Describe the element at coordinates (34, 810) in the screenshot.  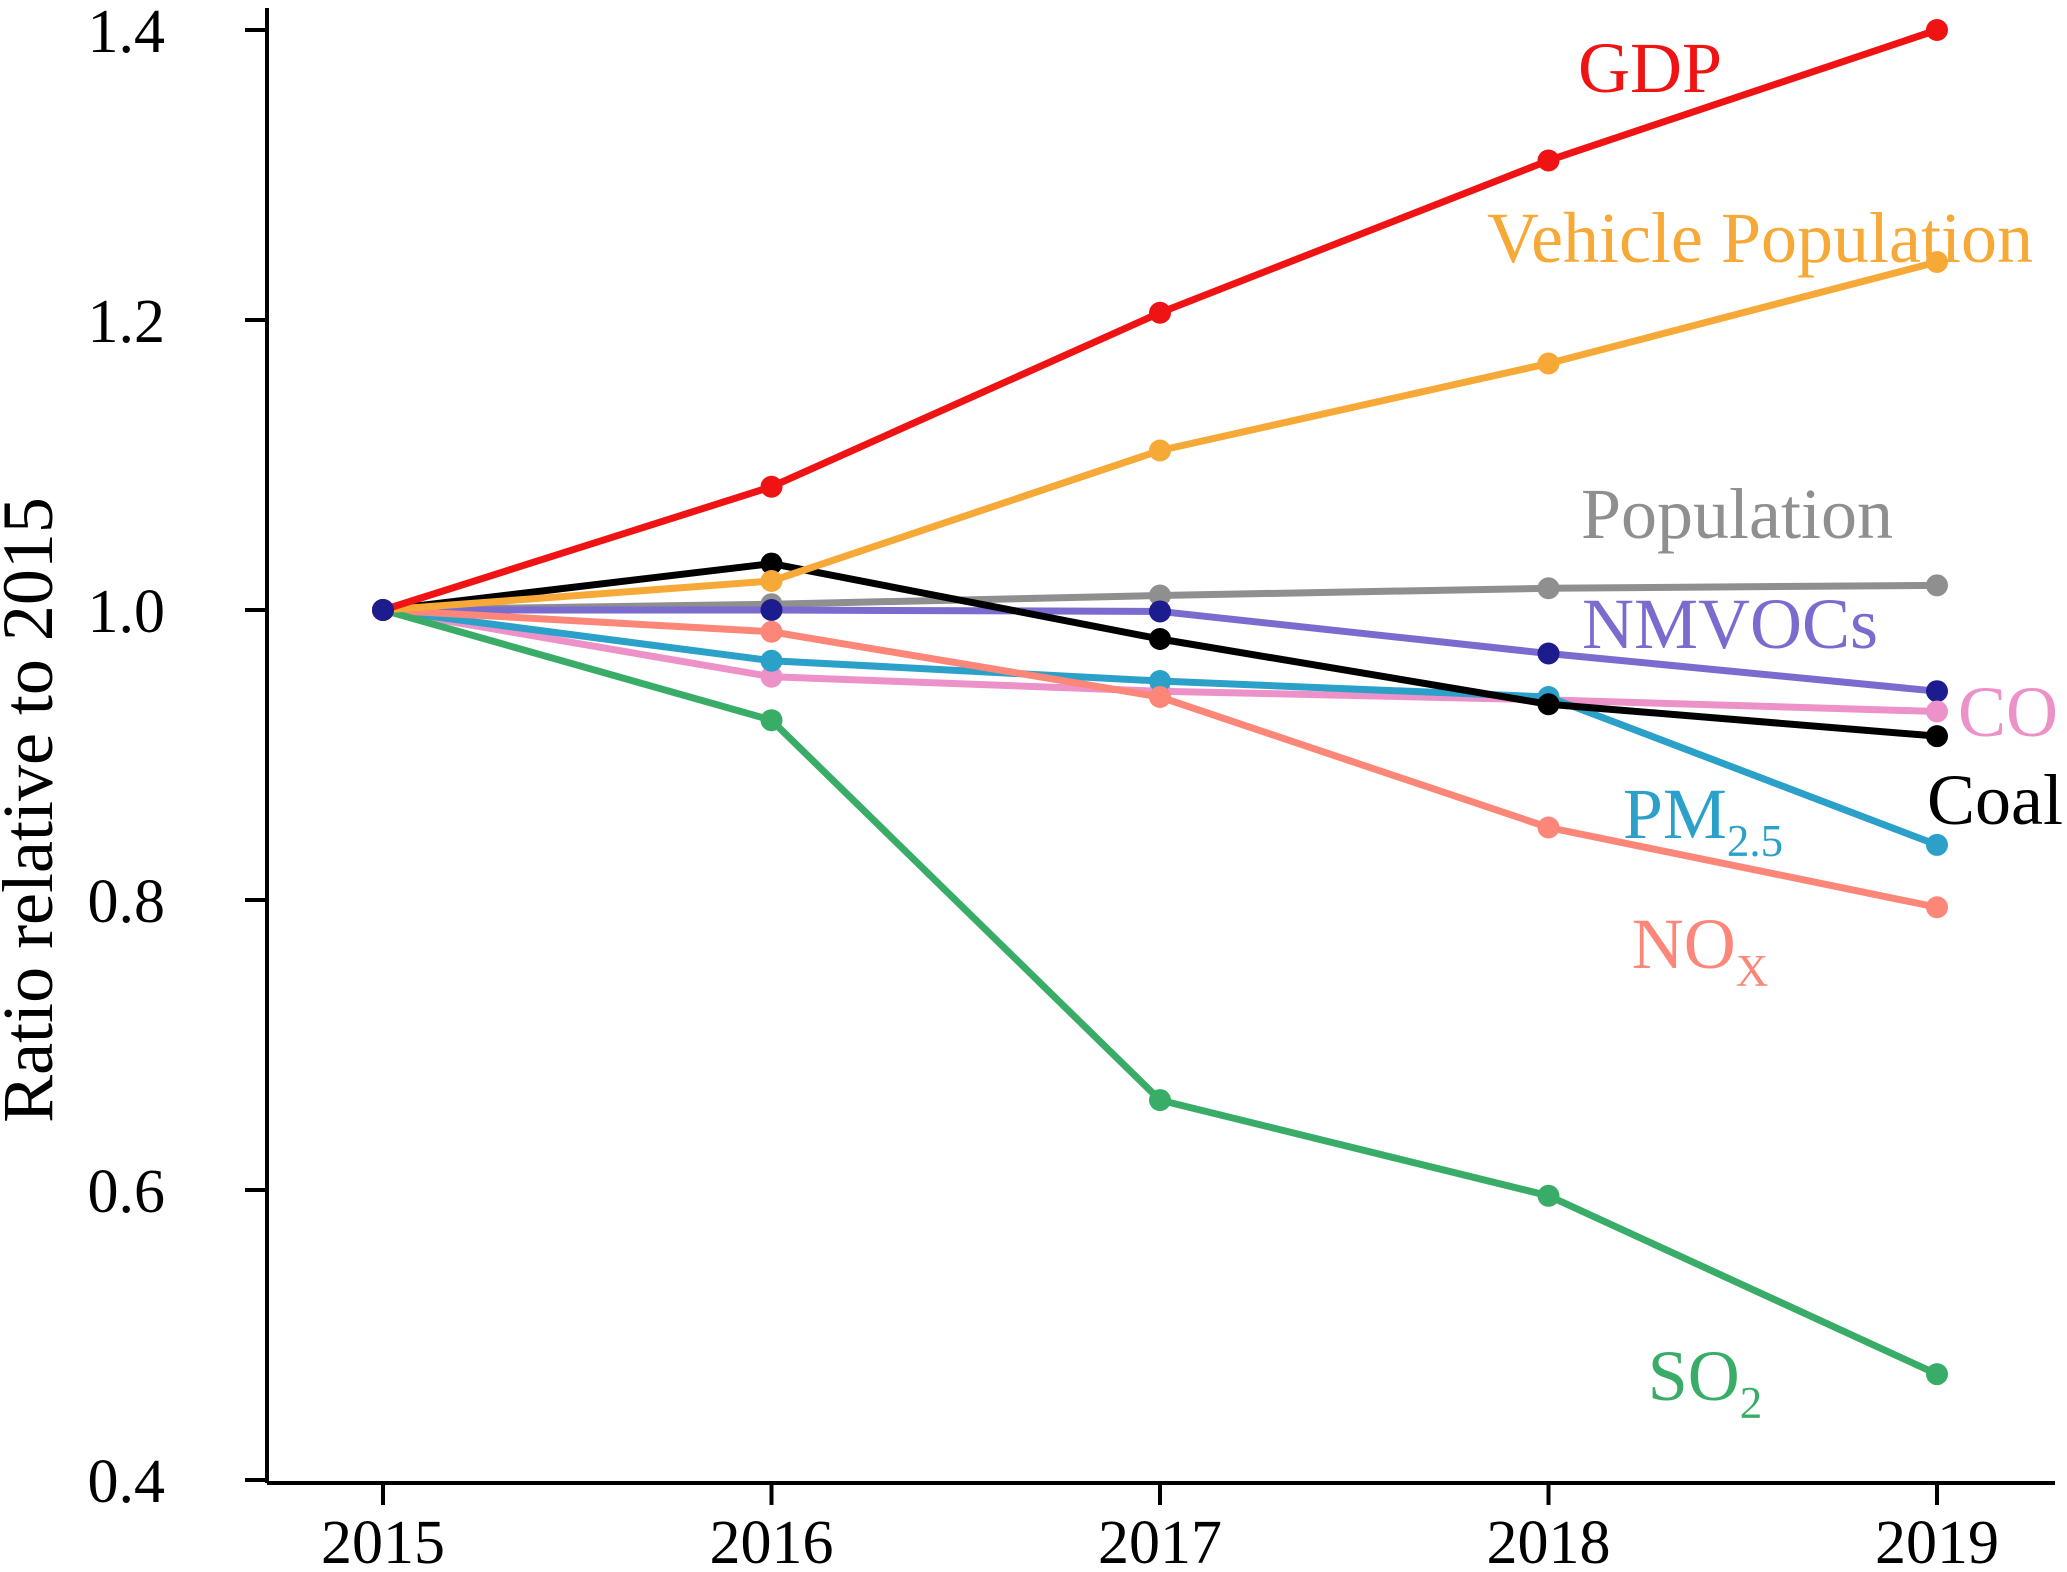
I see `y-axis-title: Ratio relative to 2015` at that location.